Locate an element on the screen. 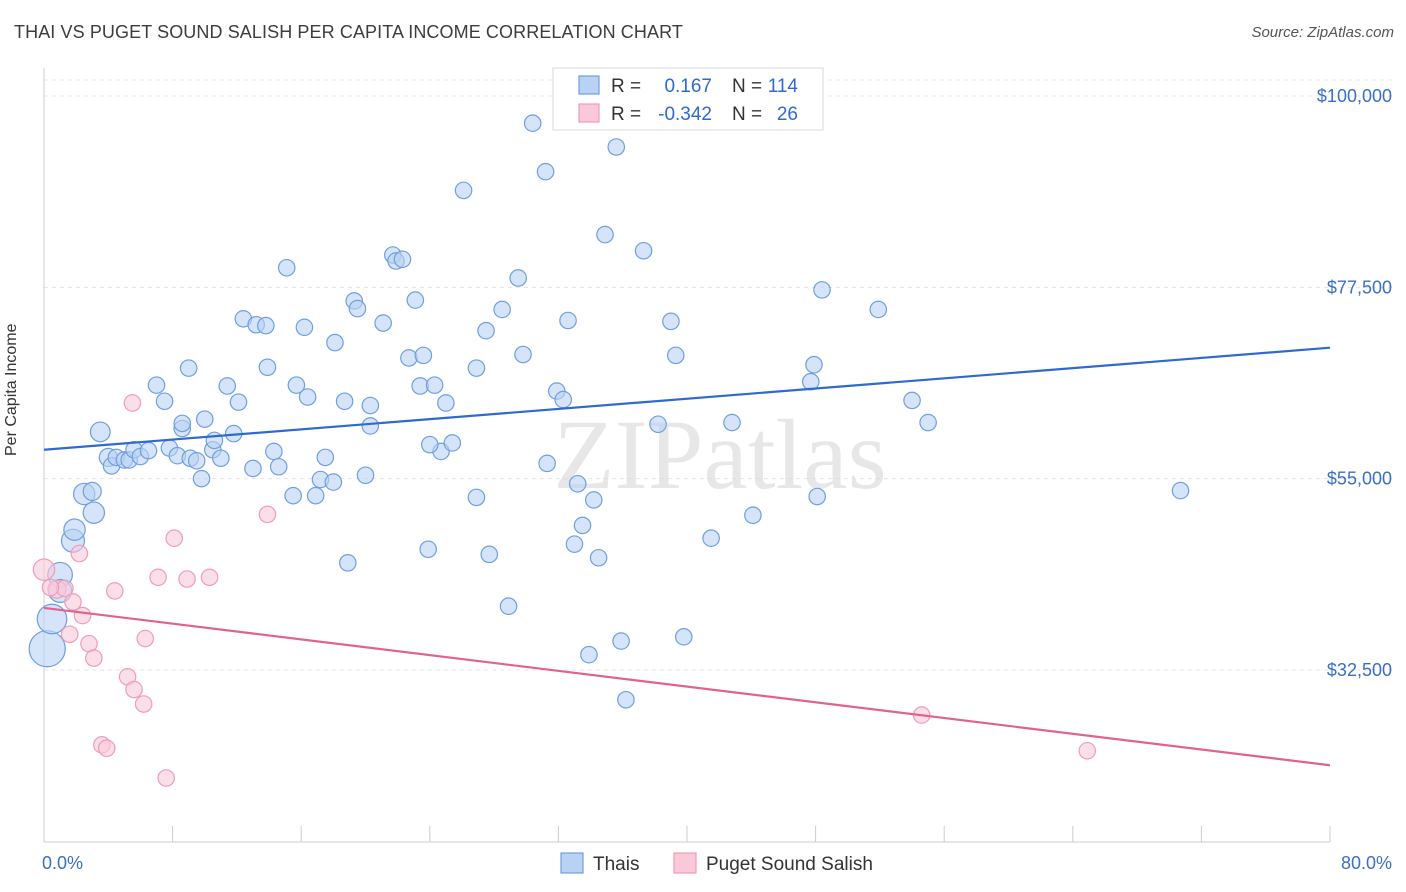 The image size is (1406, 892). stats-legend-r-value-salish: -0.342 is located at coordinates (685, 114).